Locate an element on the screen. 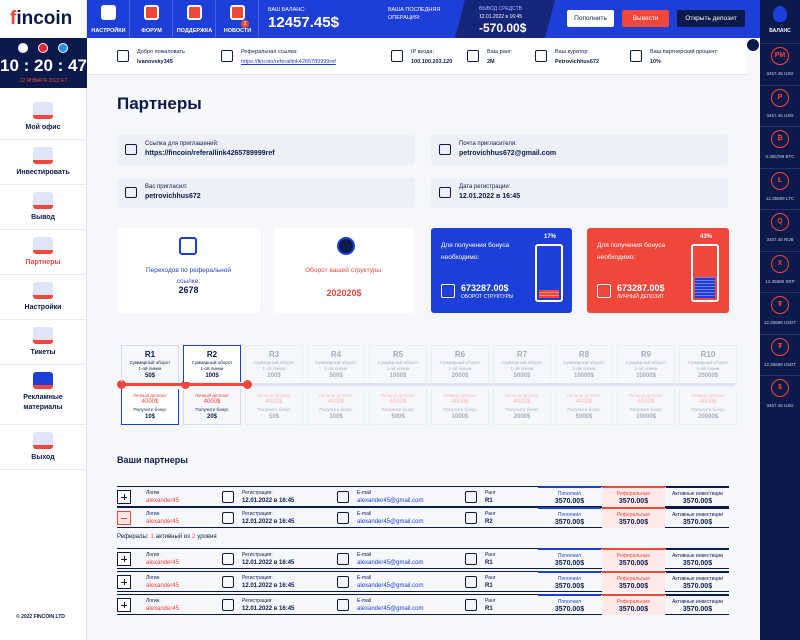 The height and width of the screenshot is (640, 800). active-label: Активные инвестиции is located at coordinates (697, 602).